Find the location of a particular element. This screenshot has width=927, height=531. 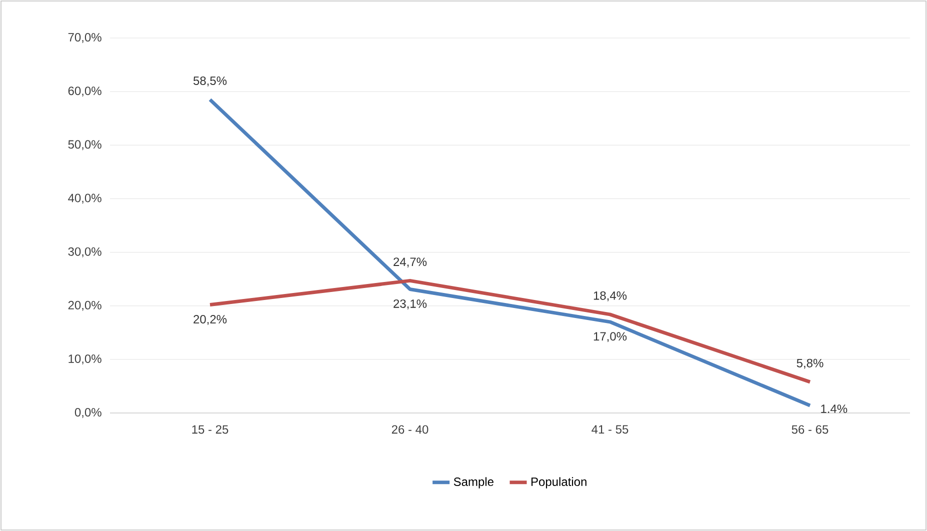

y-tick-label: 30,0% is located at coordinates (85, 252).